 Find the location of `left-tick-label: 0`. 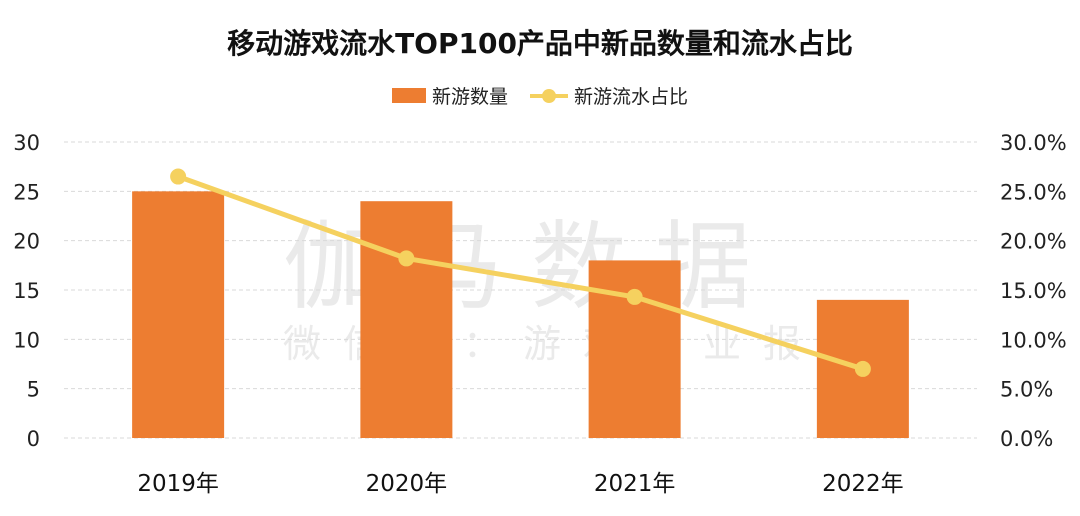

left-tick-label: 0 is located at coordinates (33, 439).